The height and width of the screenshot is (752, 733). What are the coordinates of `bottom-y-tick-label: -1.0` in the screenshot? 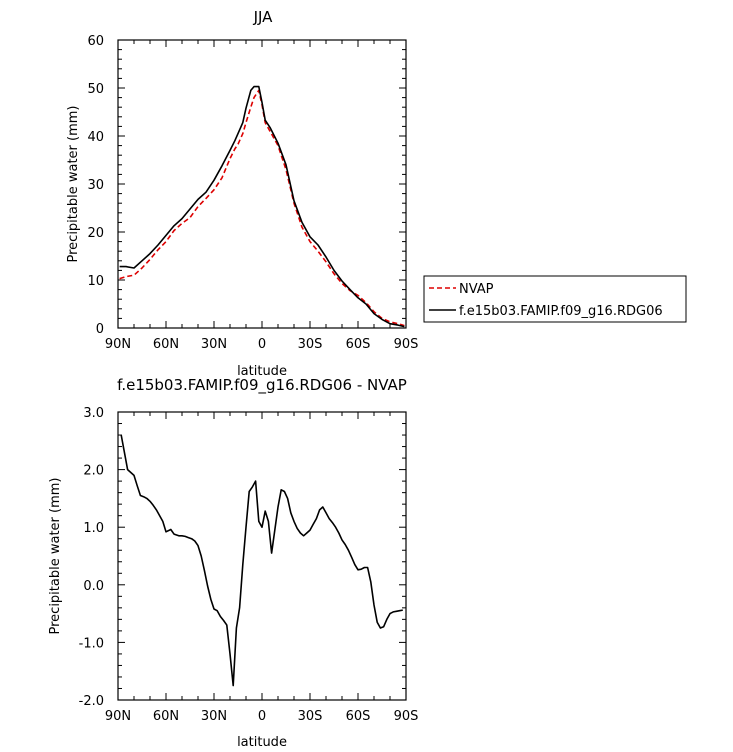 It's located at (91, 643).